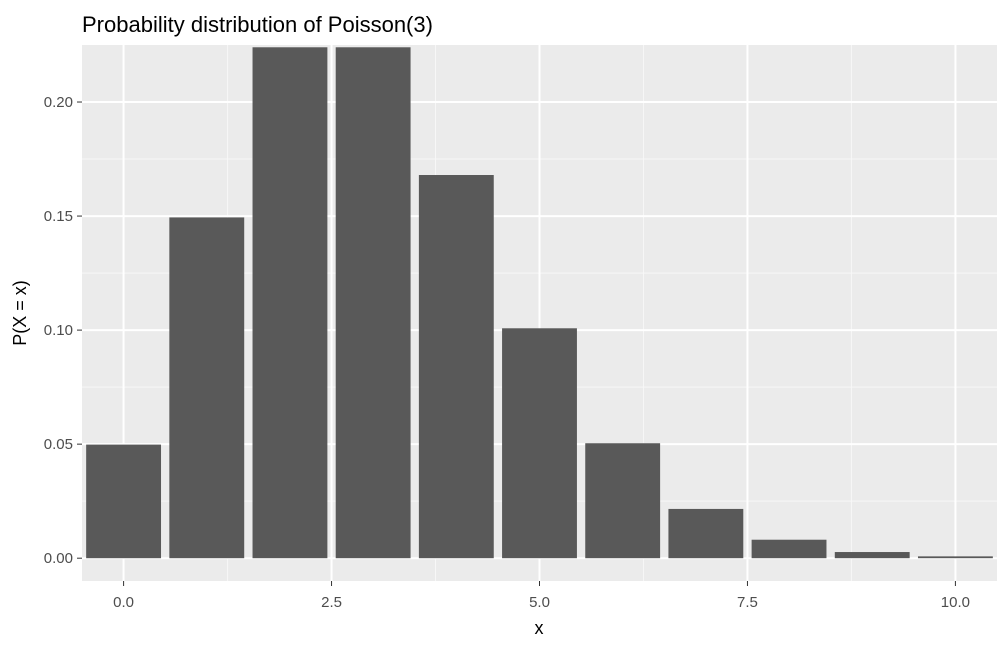 The width and height of the screenshot is (1008, 648). I want to click on y-axis-title: P(X = x), so click(20, 313).